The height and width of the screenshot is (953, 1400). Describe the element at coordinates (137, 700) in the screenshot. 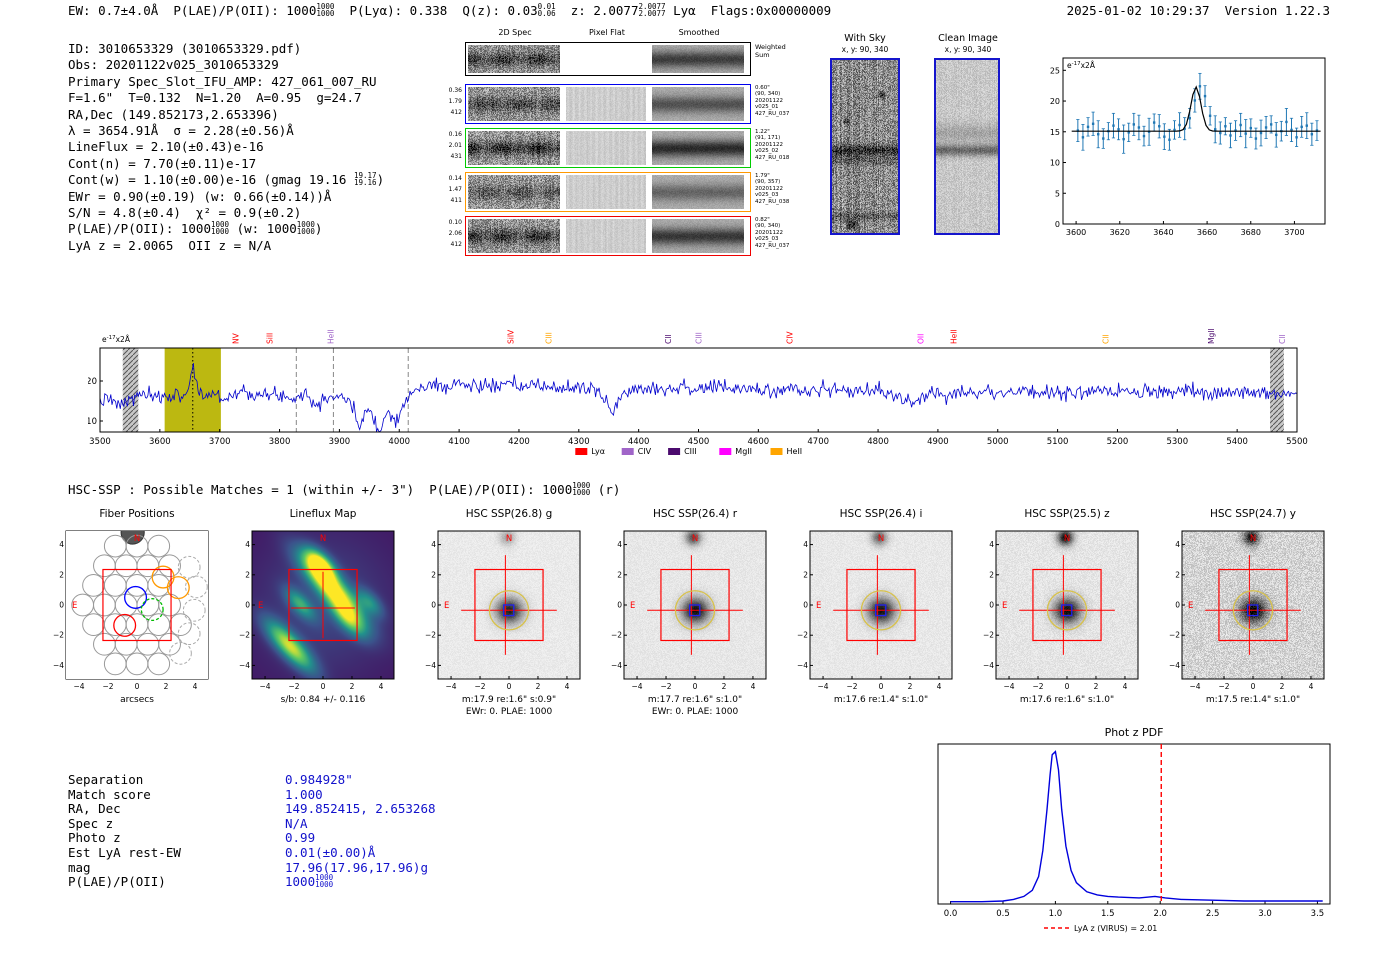

I see `panel-caption-1: arcsecs` at that location.